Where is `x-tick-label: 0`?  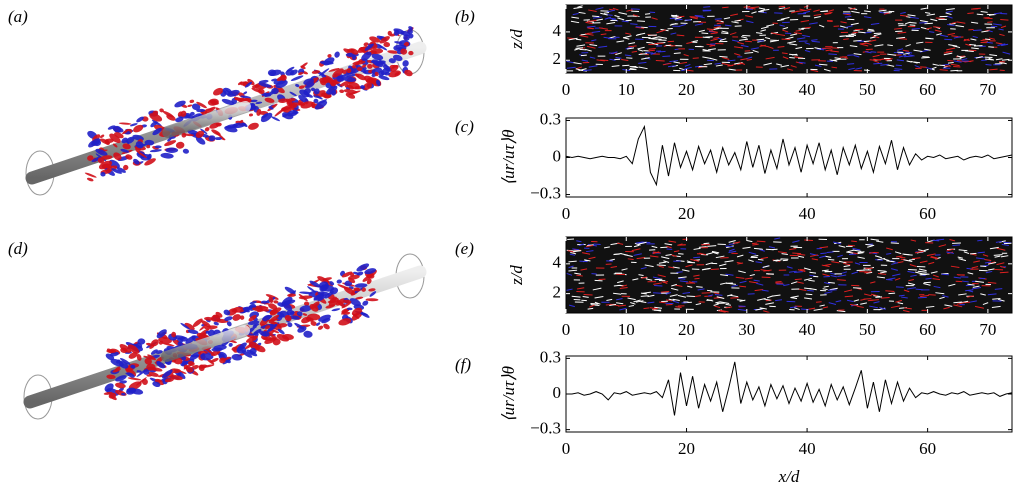
x-tick-label: 0 is located at coordinates (566, 89).